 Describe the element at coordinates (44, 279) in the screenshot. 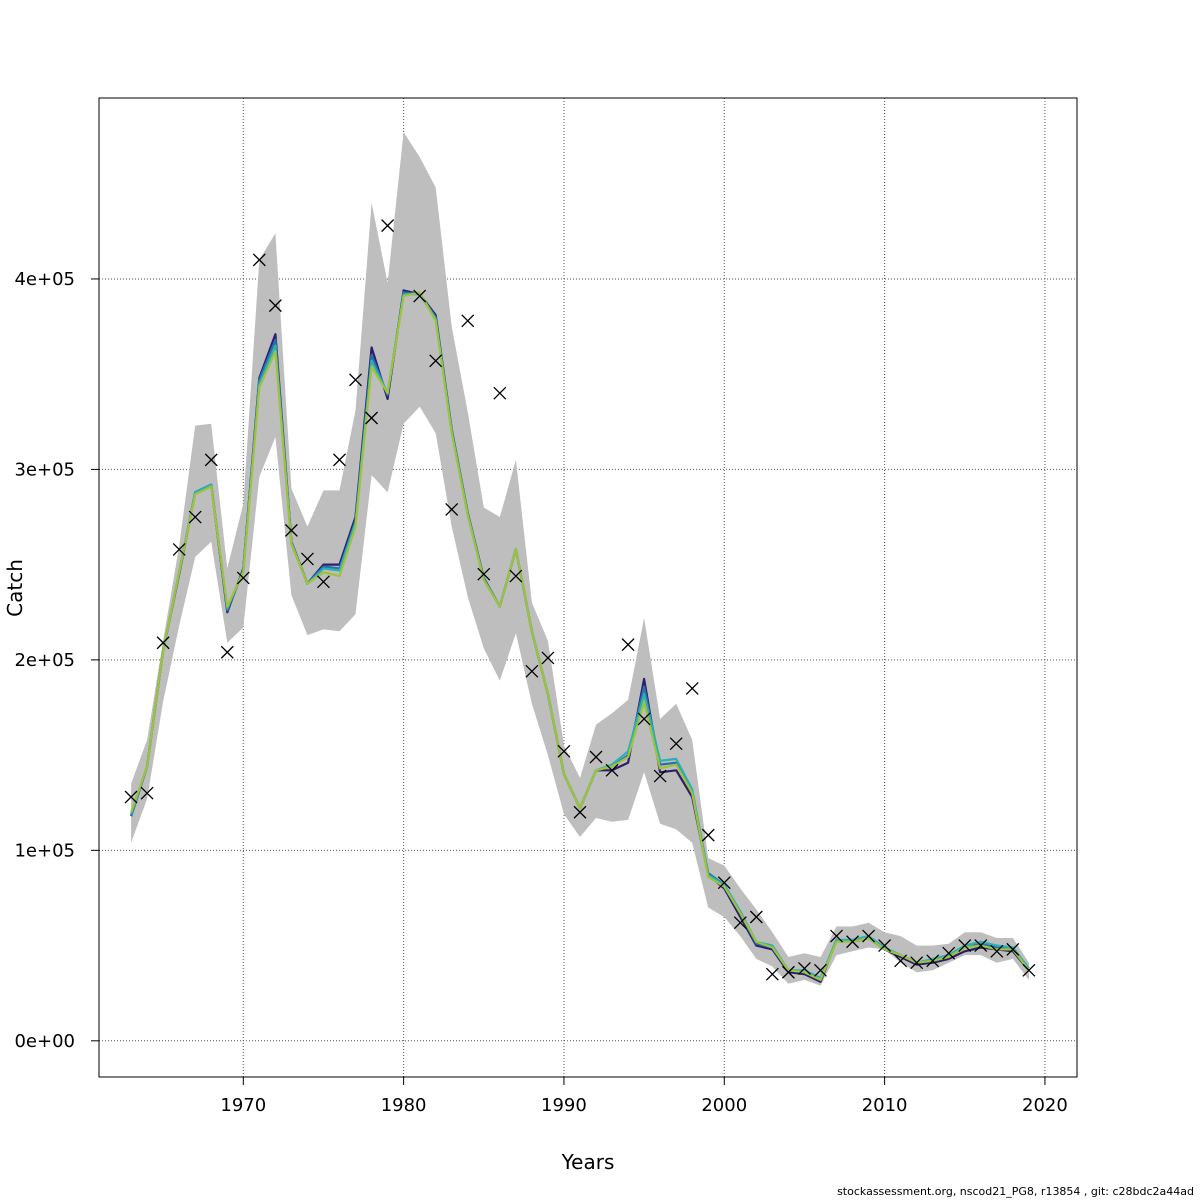

I see `y-tick-label: 4e+05` at that location.